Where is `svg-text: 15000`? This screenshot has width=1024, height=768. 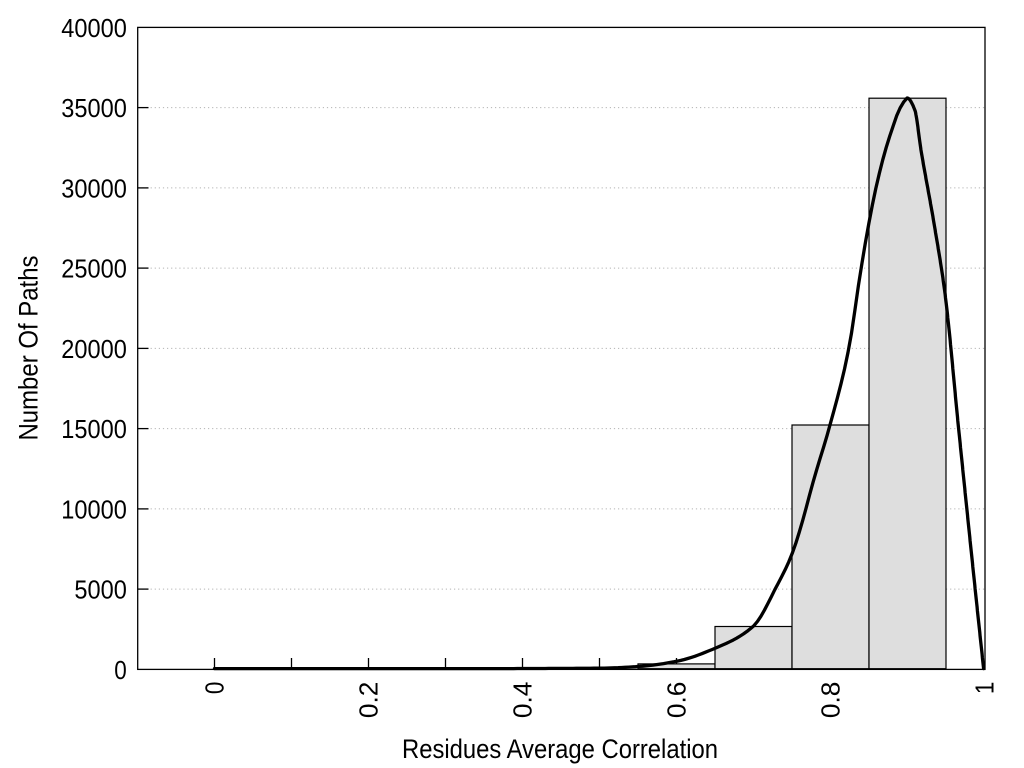
svg-text: 15000 is located at coordinates (94, 429).